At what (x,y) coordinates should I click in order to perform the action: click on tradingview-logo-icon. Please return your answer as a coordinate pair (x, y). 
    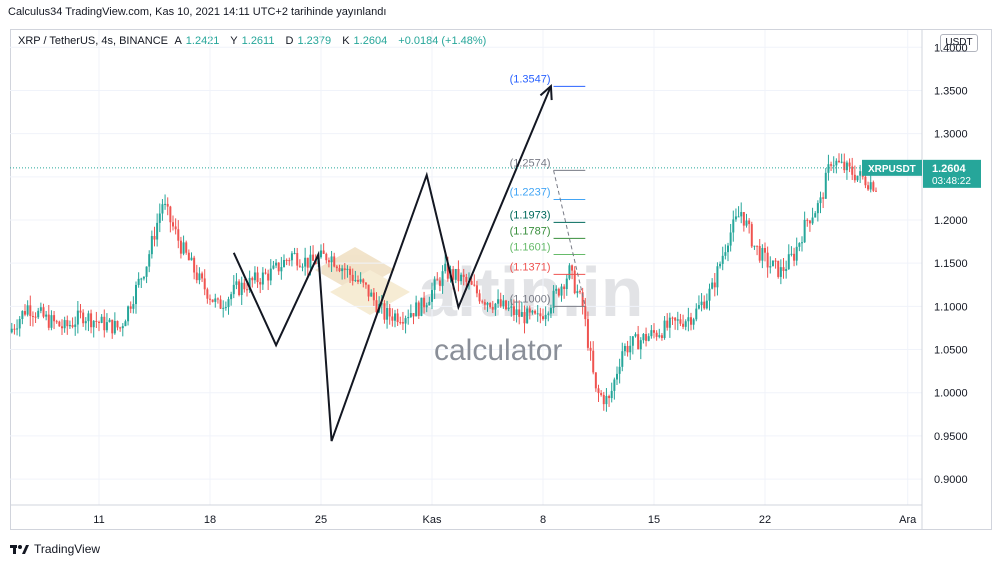
    Looking at the image, I should click on (19, 549).